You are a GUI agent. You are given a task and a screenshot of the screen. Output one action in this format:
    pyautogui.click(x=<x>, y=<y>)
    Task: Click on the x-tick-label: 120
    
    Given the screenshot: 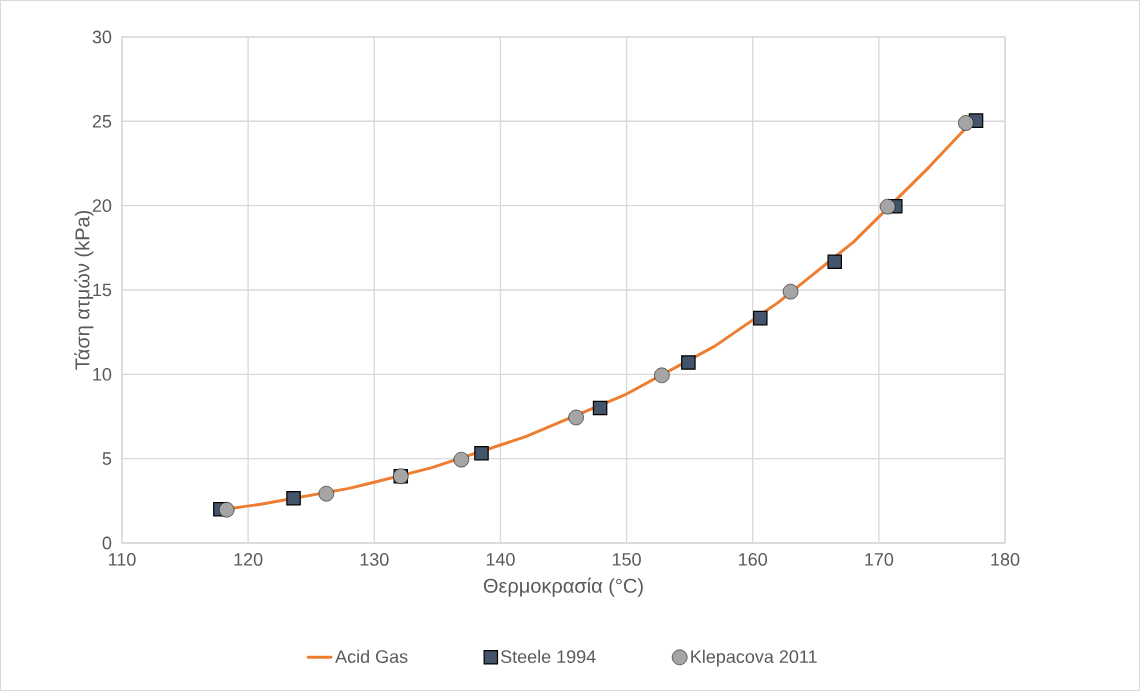 What is the action you would take?
    pyautogui.click(x=248, y=559)
    